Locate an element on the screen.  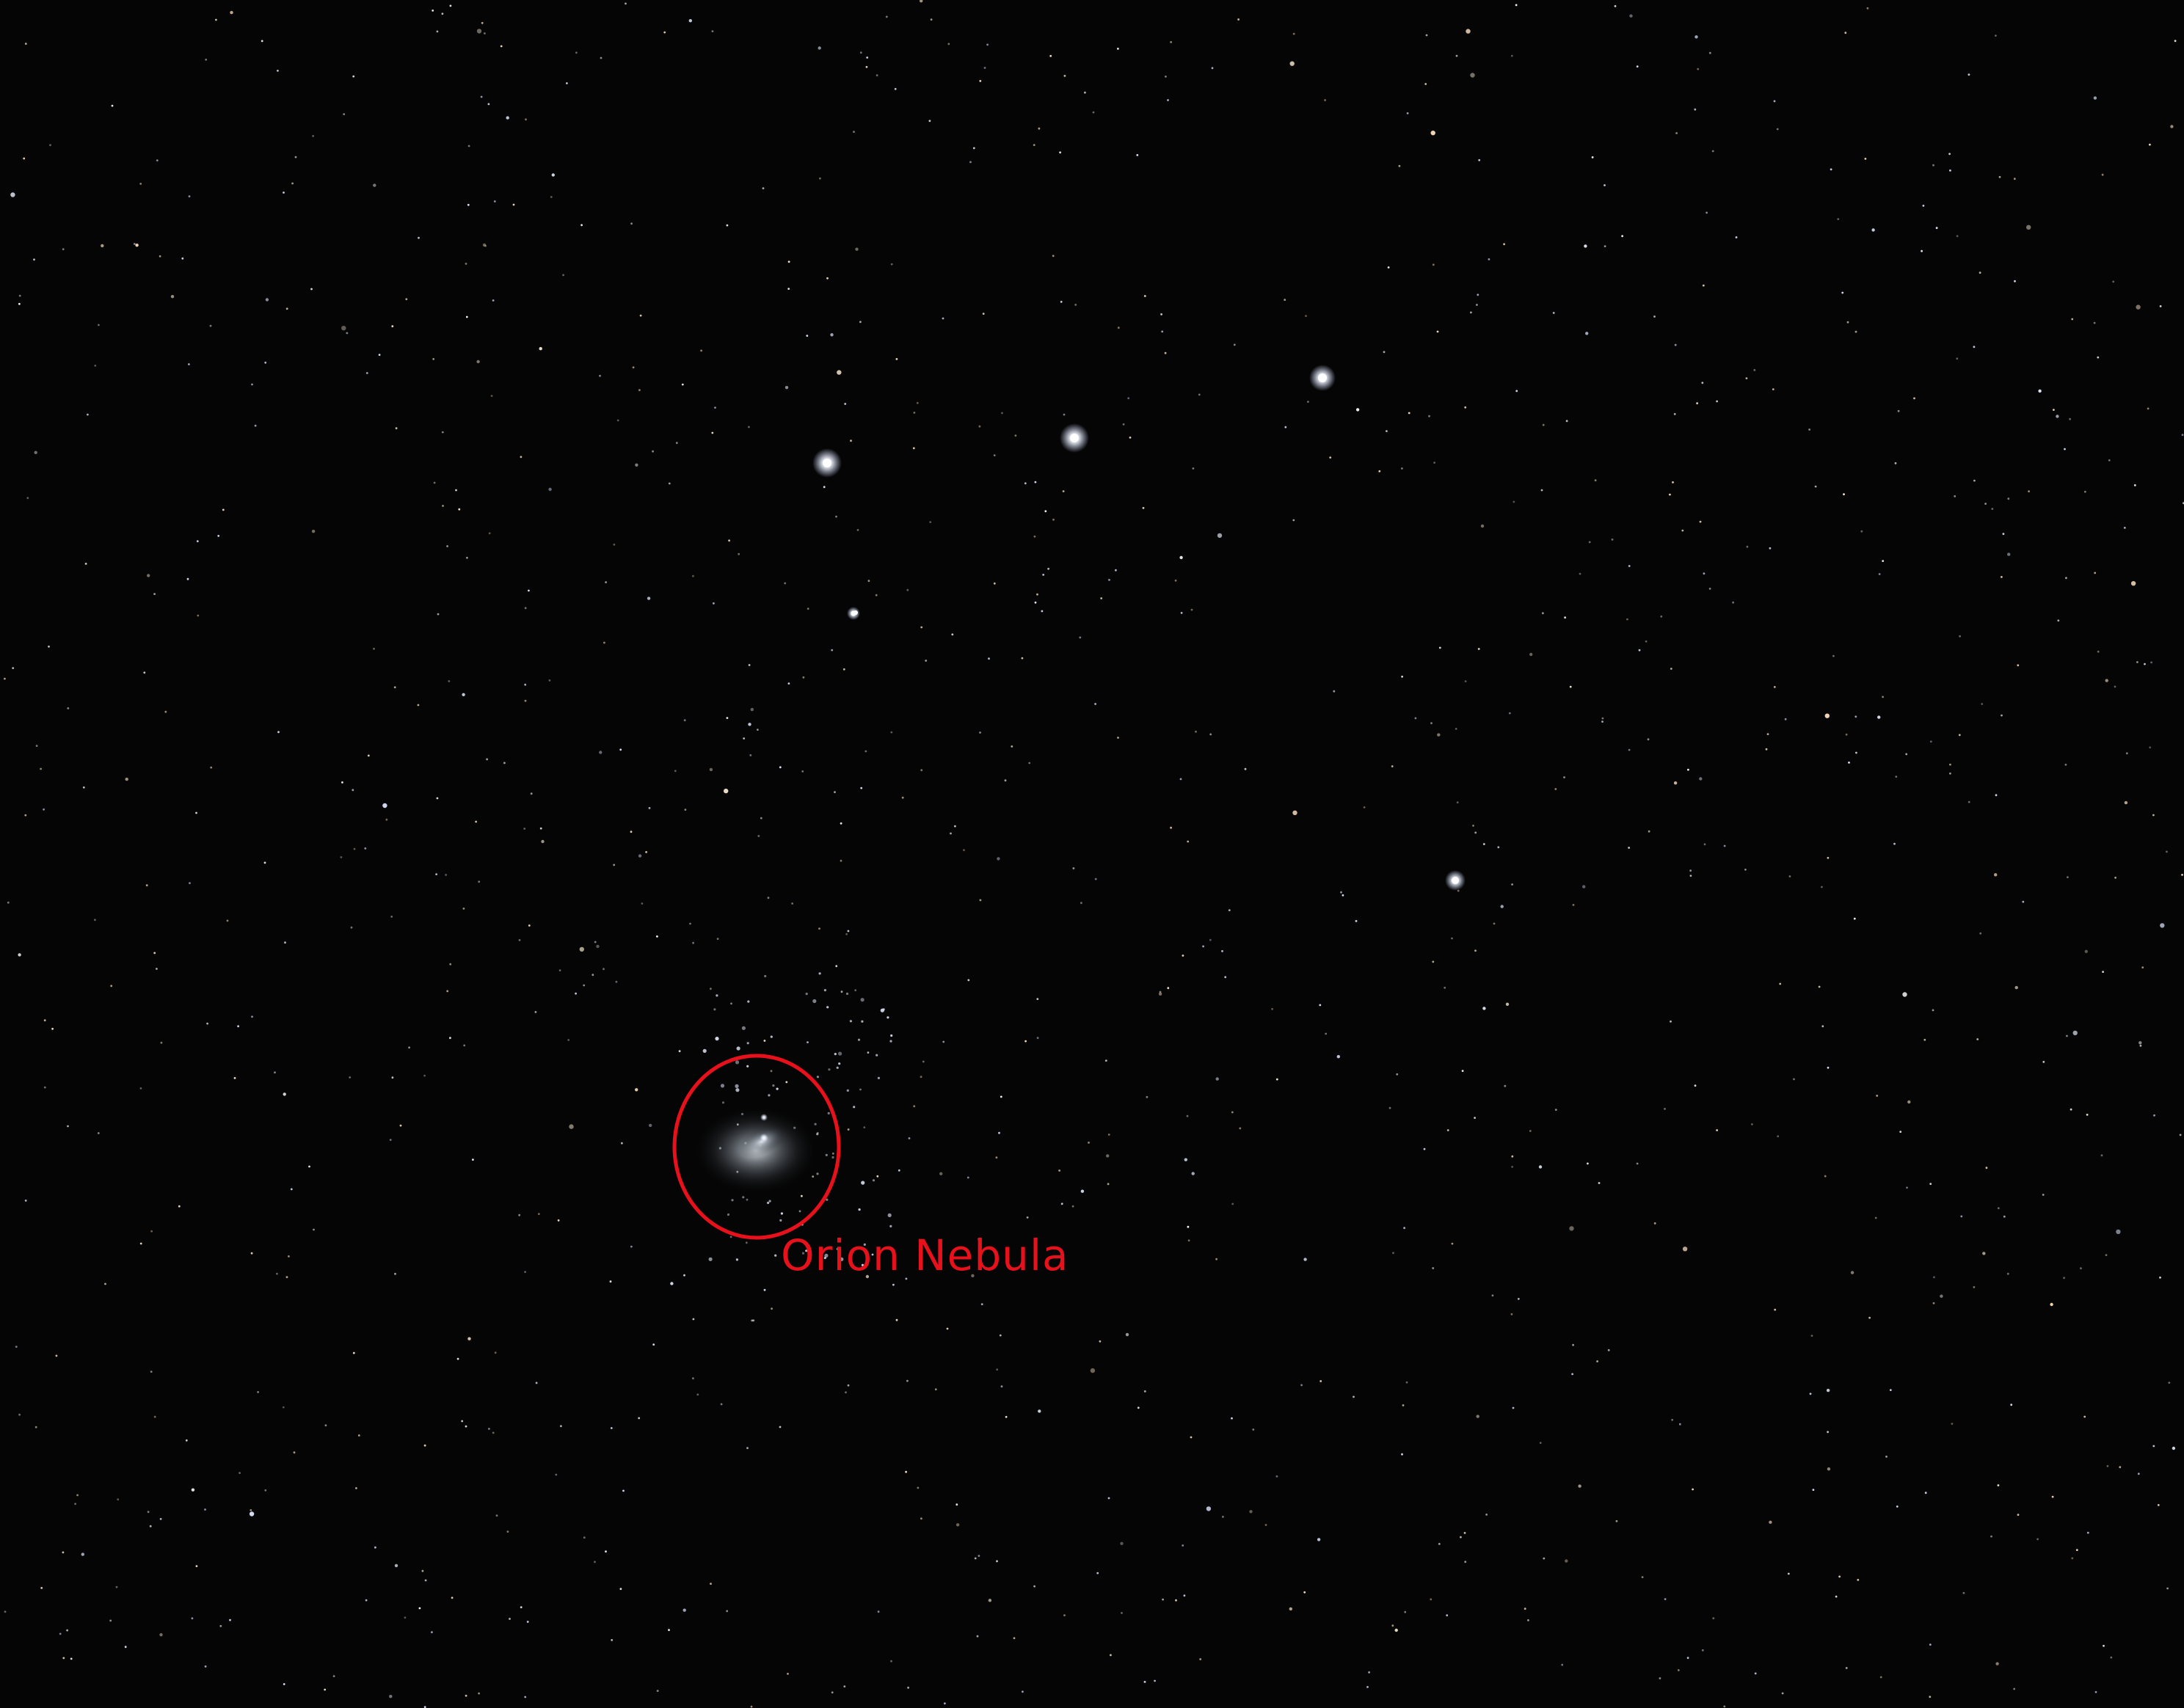
annotation-circle is located at coordinates (757, 1147).